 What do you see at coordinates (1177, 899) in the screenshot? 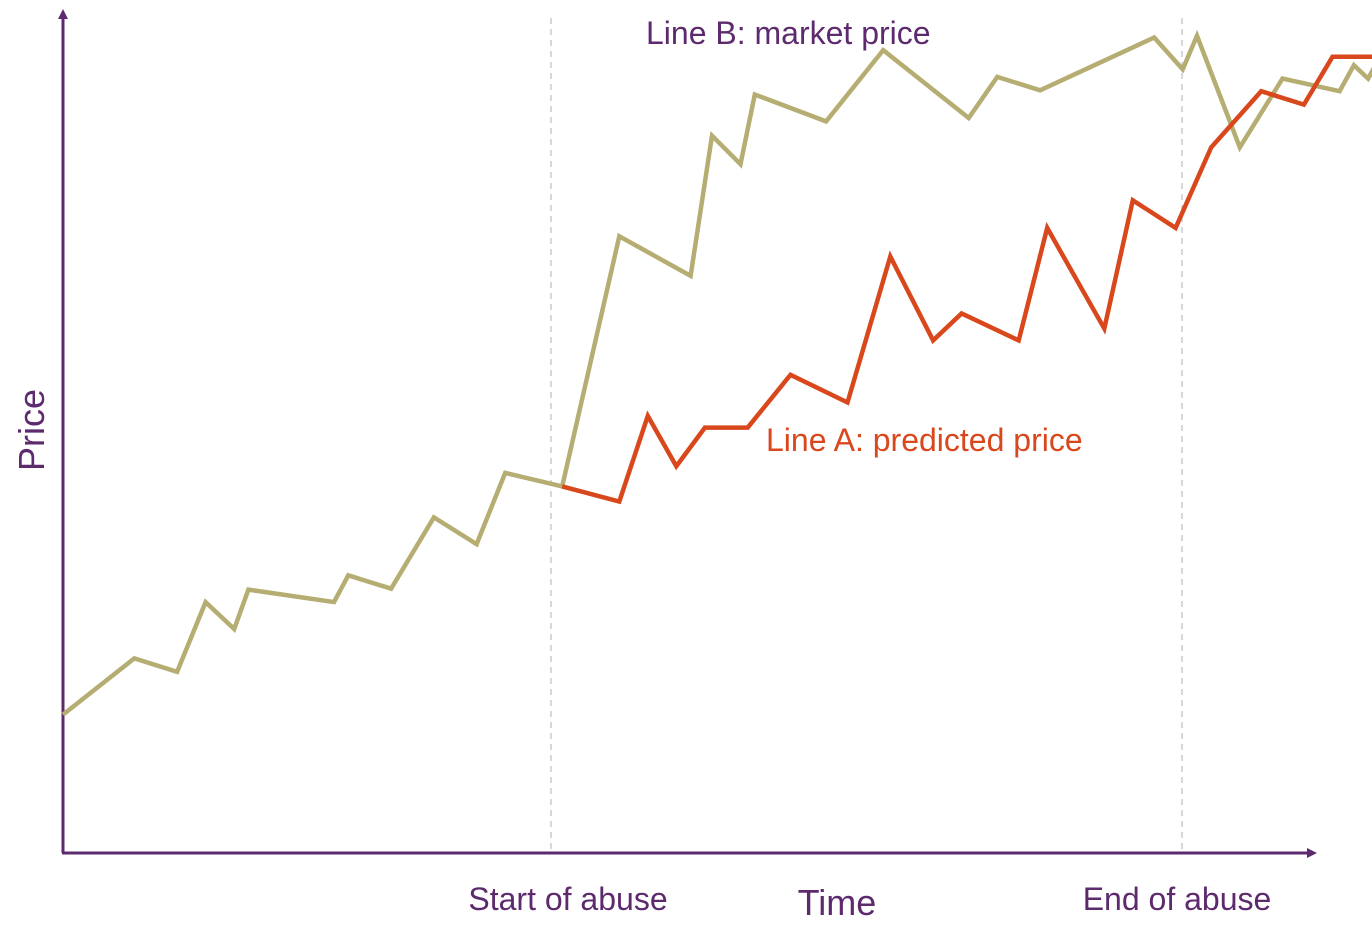
I see `x-tick-label-end-of-abuse: End of abuse` at bounding box center [1177, 899].